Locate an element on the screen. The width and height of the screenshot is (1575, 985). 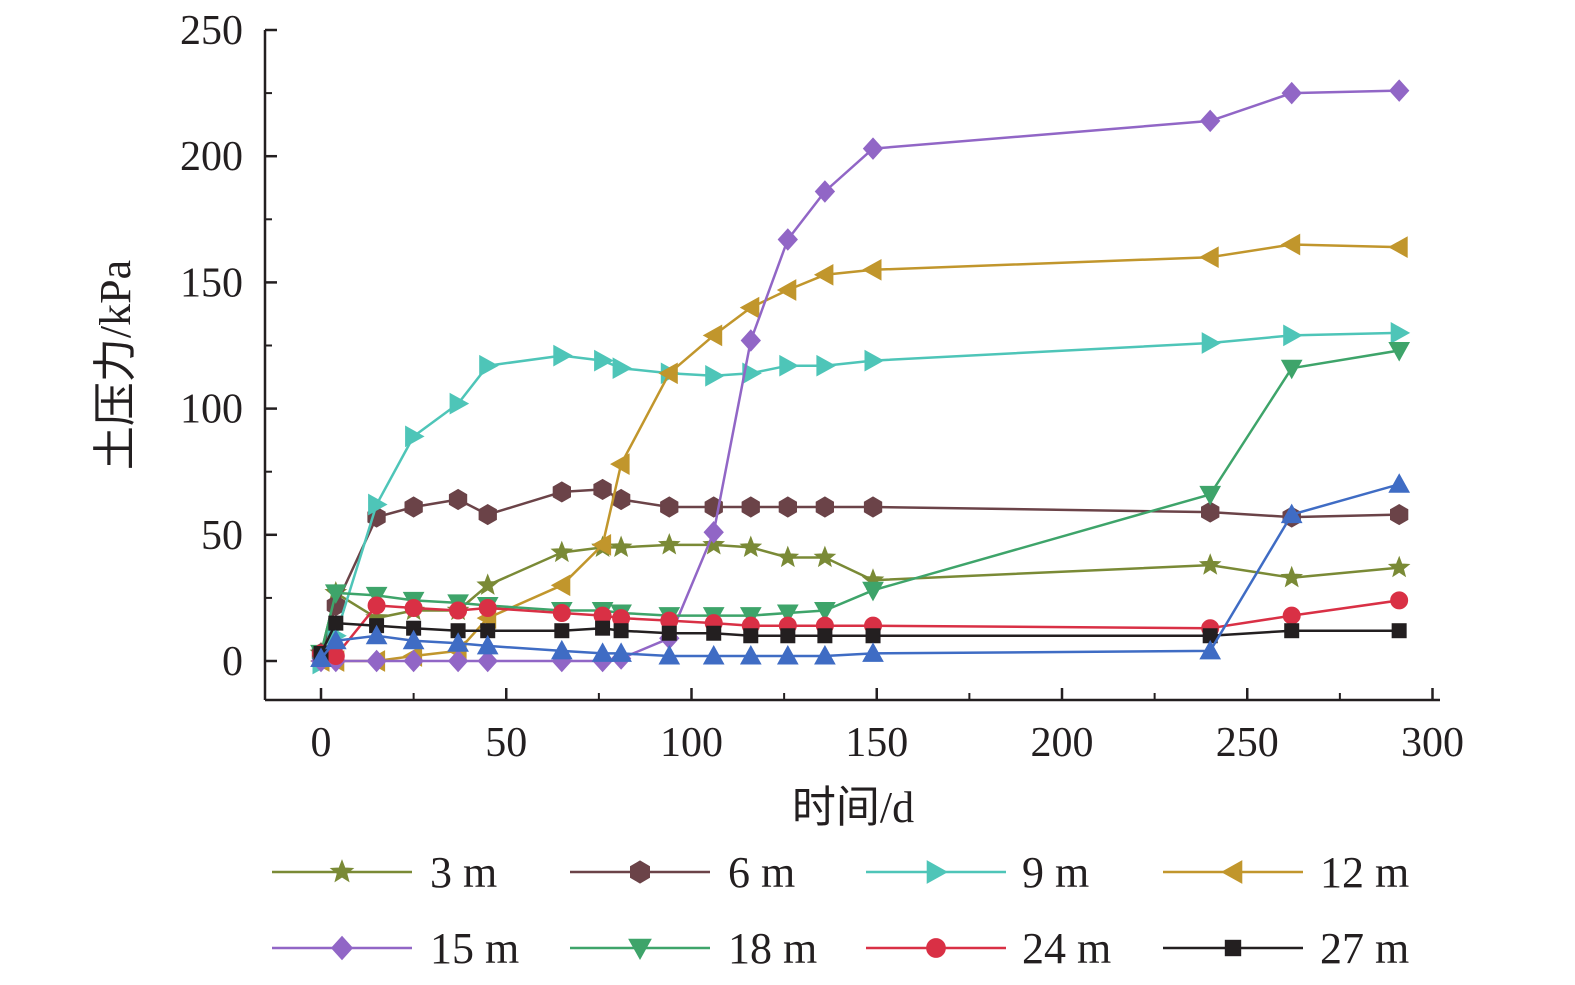
y-tick-label: 50 is located at coordinates (222, 536).